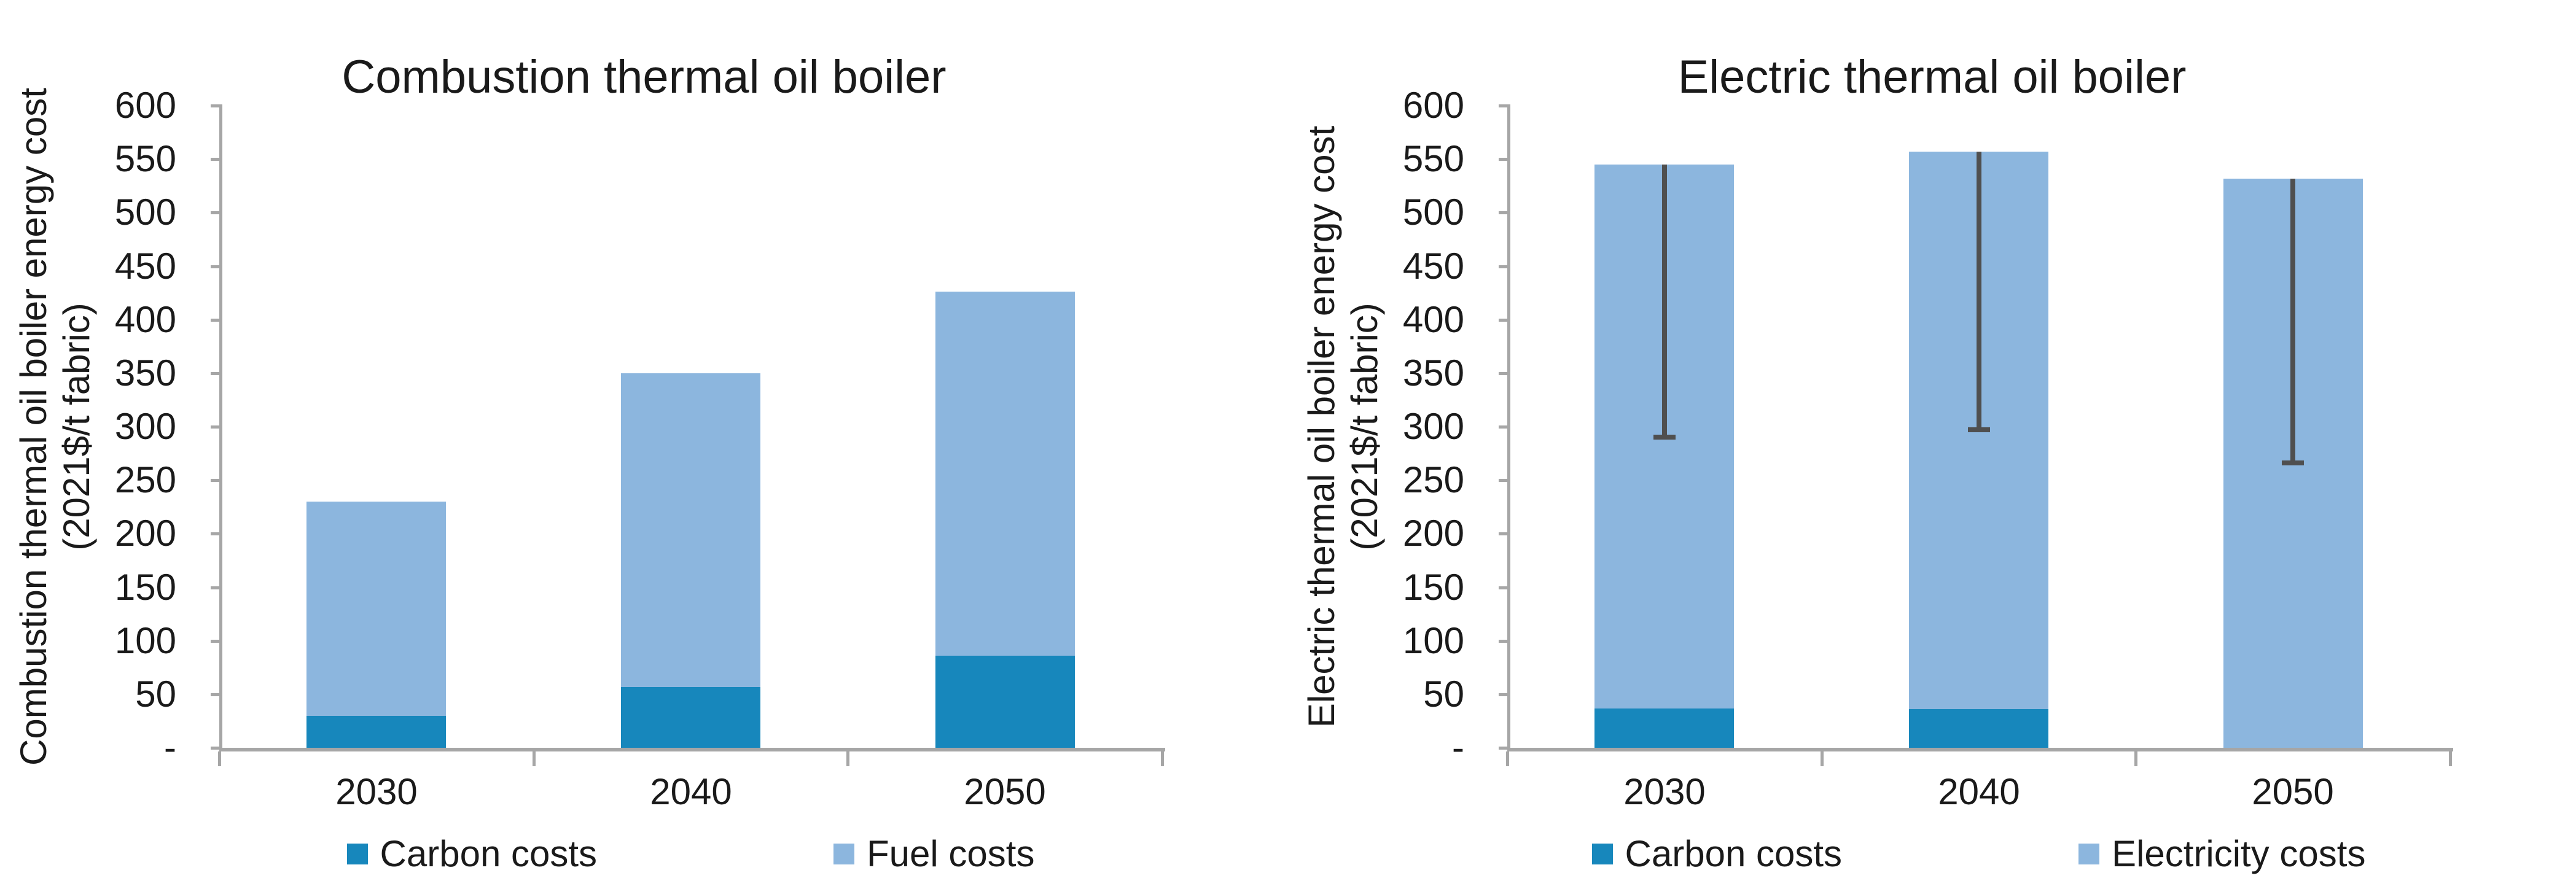  I want to click on legend-label-electricity-costs: Electricity costs, so click(2239, 853).